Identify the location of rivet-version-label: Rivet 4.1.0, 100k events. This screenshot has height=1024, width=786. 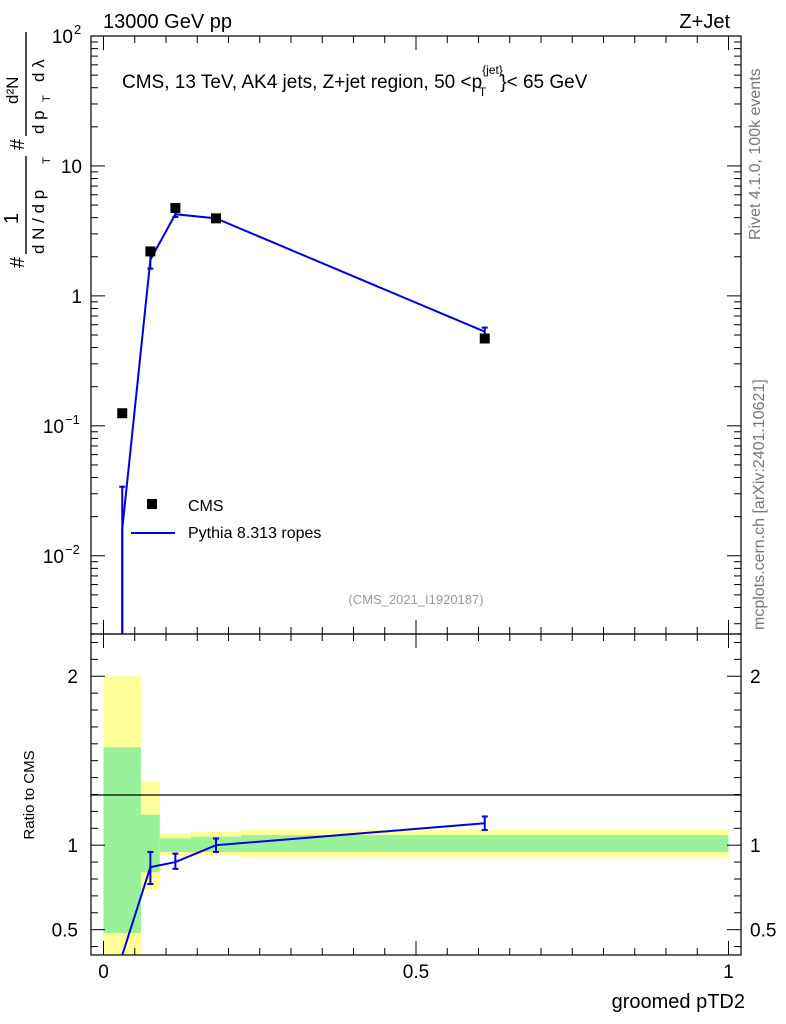
(755, 154).